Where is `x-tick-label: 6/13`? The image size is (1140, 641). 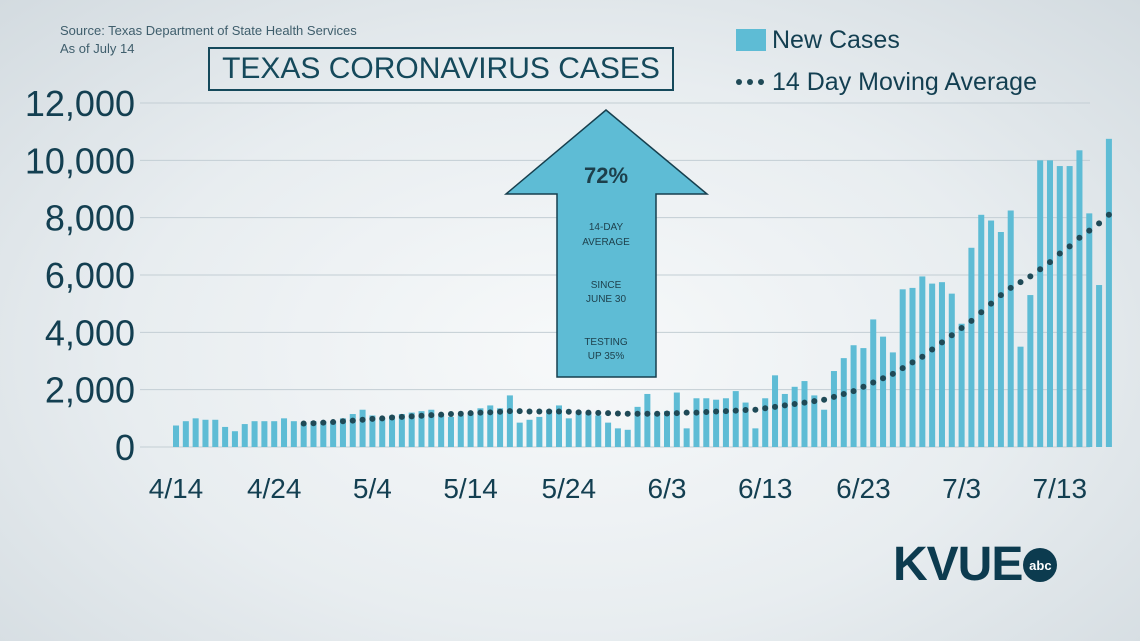 x-tick-label: 6/13 is located at coordinates (765, 488).